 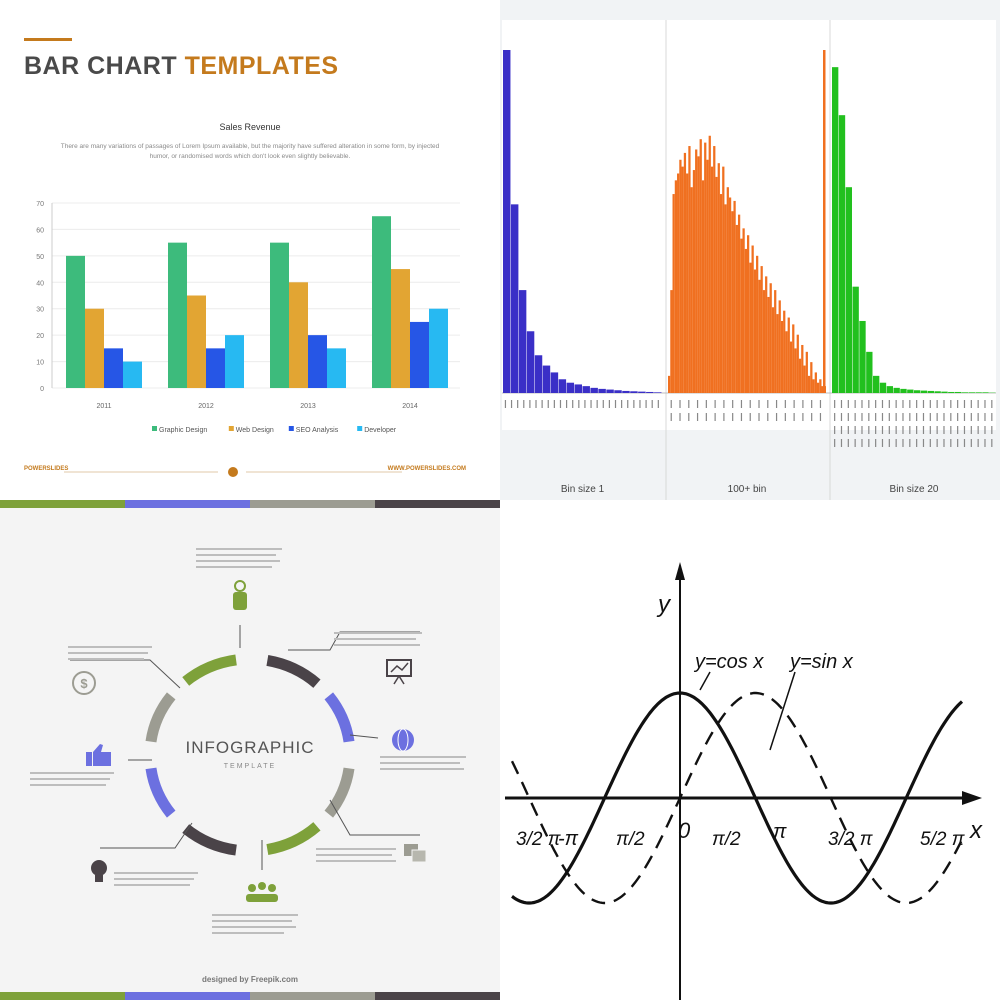 What do you see at coordinates (680, 571) in the screenshot?
I see `y-axis-arrow` at bounding box center [680, 571].